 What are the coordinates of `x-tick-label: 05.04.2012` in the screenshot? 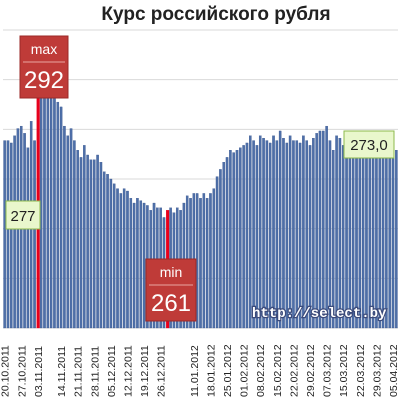 It's located at (394, 370).